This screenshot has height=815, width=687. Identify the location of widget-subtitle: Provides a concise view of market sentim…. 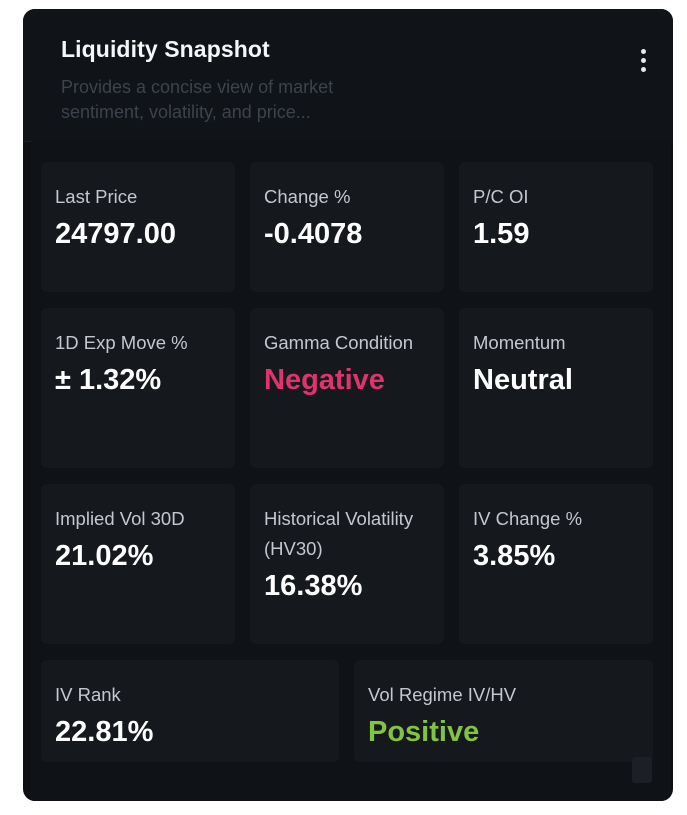
(197, 99).